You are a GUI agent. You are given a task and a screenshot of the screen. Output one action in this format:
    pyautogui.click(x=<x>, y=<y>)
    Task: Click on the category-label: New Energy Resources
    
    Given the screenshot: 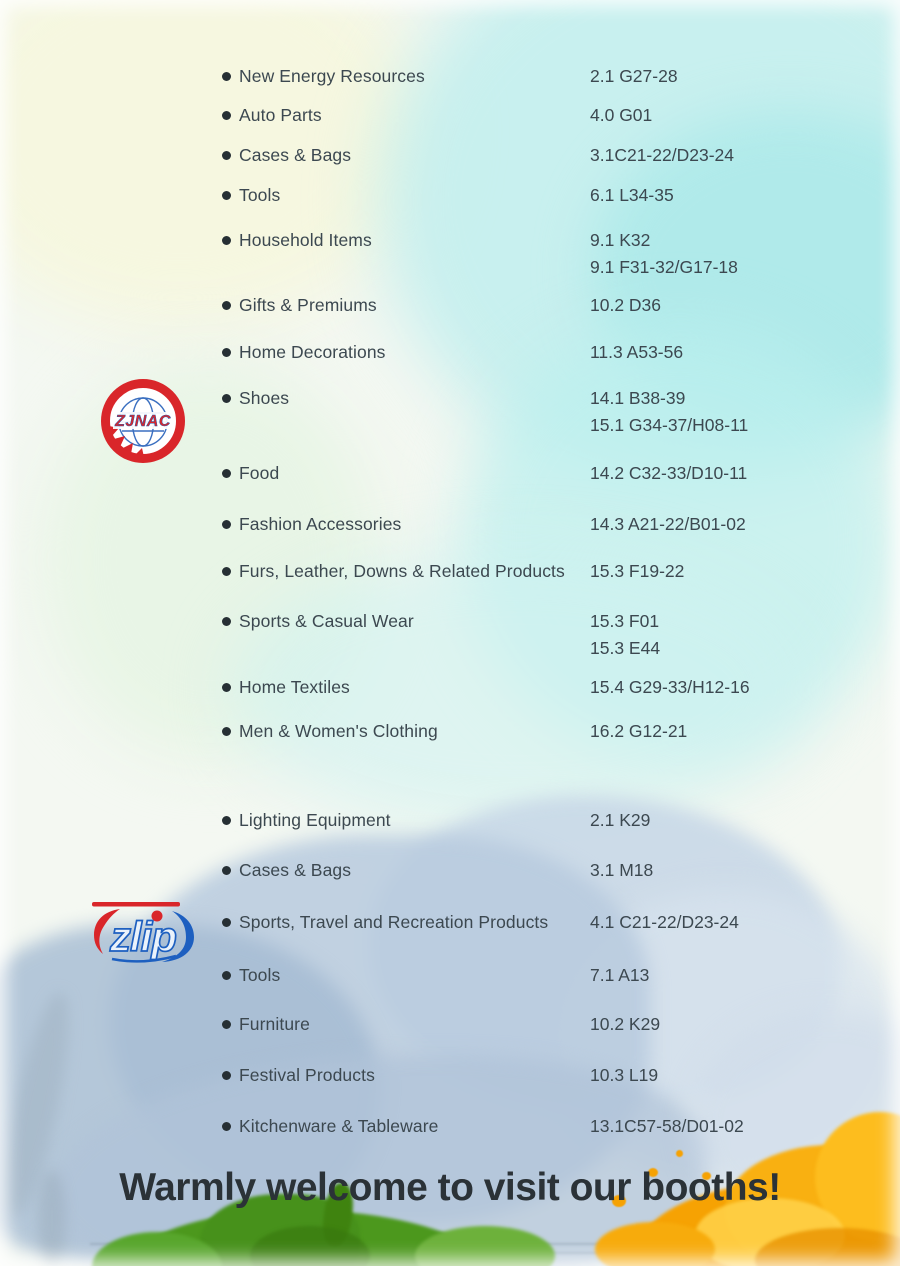 What is the action you would take?
    pyautogui.click(x=332, y=76)
    